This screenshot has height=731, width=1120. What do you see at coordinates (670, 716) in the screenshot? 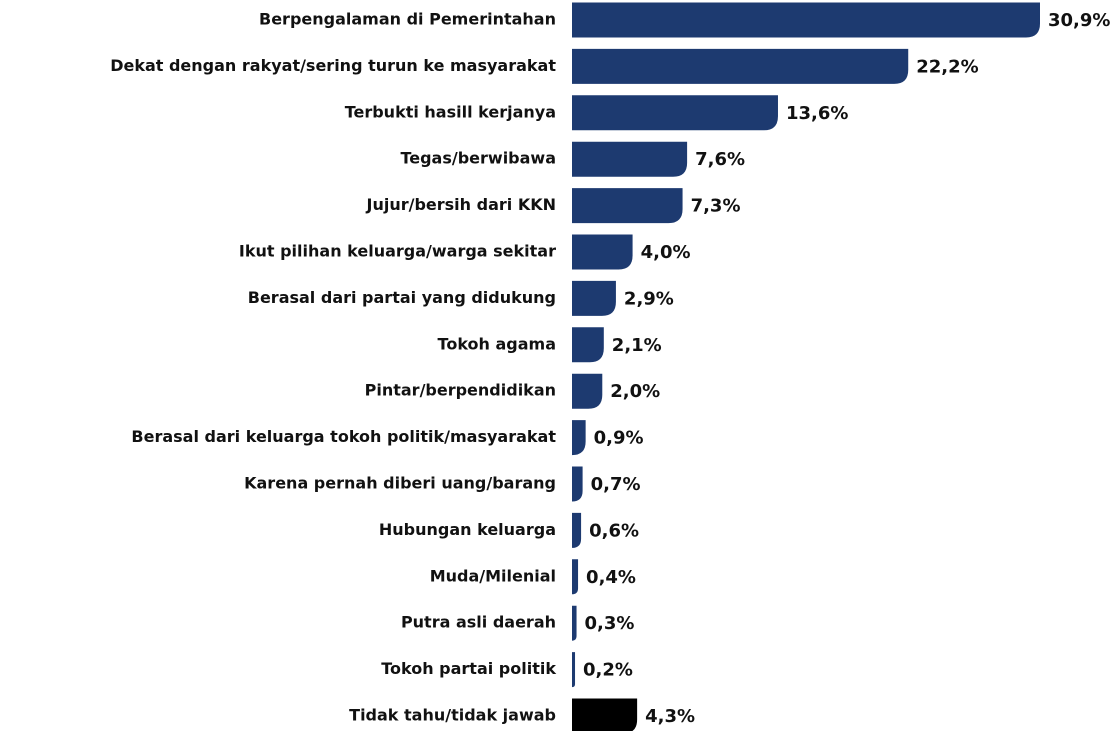
I see `value-label: 4,3%` at bounding box center [670, 716].